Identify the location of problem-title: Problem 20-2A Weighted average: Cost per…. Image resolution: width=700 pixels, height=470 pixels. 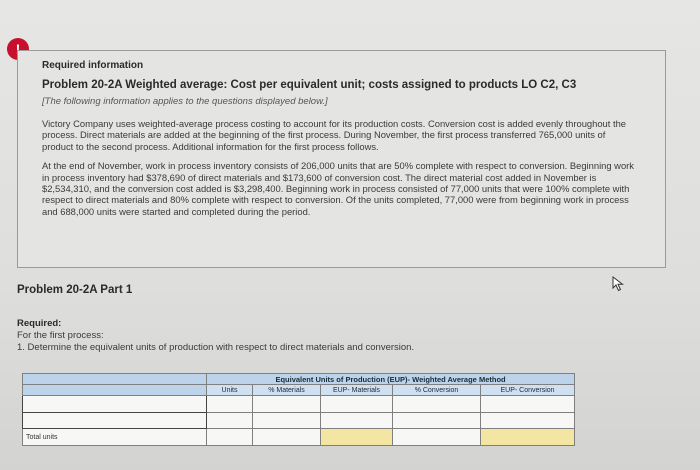
(309, 85).